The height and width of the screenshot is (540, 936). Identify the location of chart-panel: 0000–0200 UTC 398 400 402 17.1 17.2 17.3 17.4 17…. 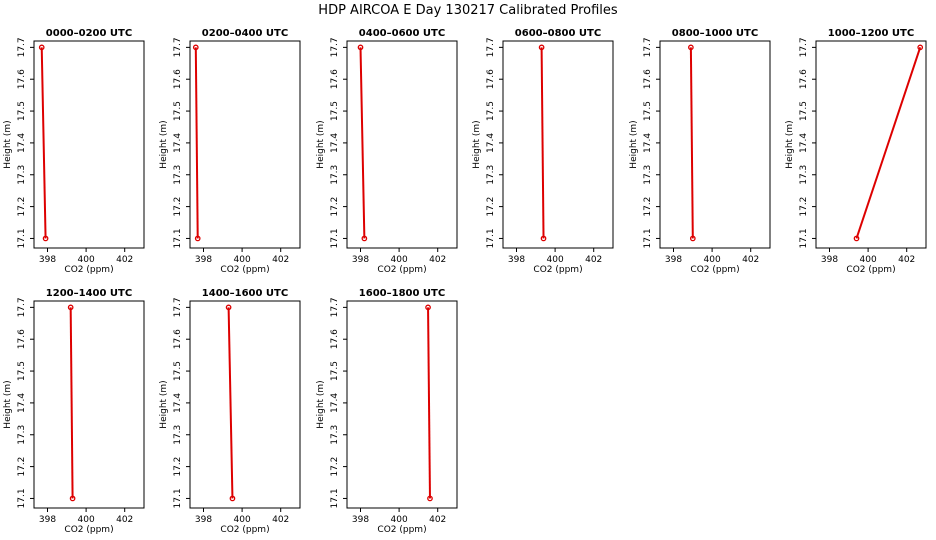
(74, 151).